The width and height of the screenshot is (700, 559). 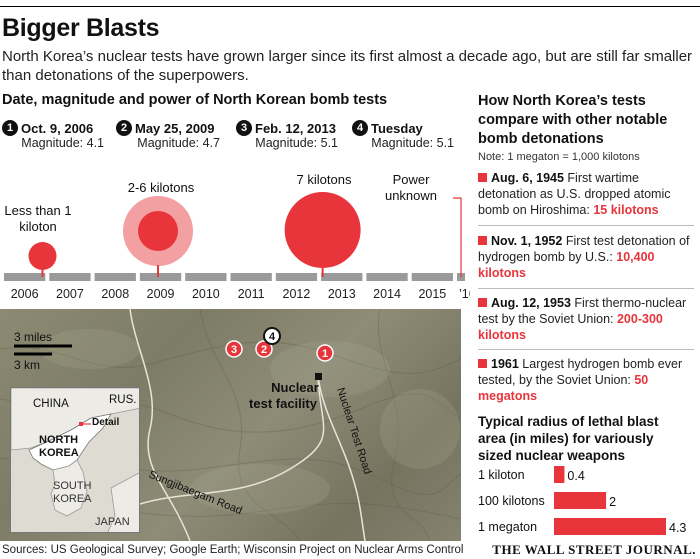 What do you see at coordinates (570, 327) in the screenshot?
I see `fact-power: 200-300 kilotons` at bounding box center [570, 327].